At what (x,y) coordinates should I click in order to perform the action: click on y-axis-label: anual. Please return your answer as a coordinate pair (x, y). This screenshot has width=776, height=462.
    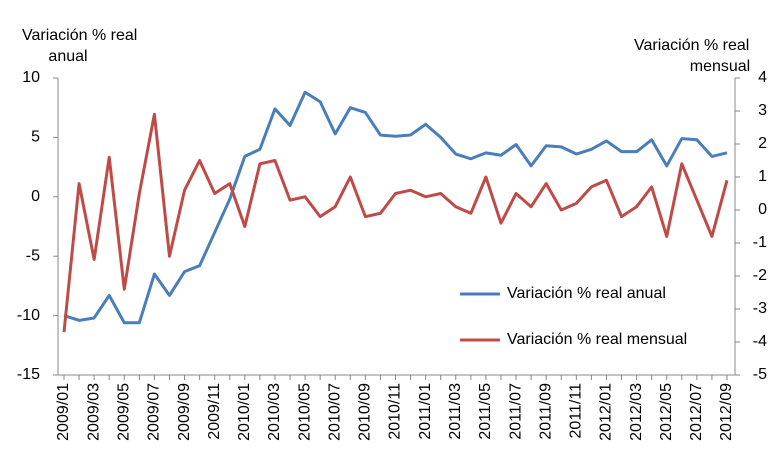
    Looking at the image, I should click on (67, 56).